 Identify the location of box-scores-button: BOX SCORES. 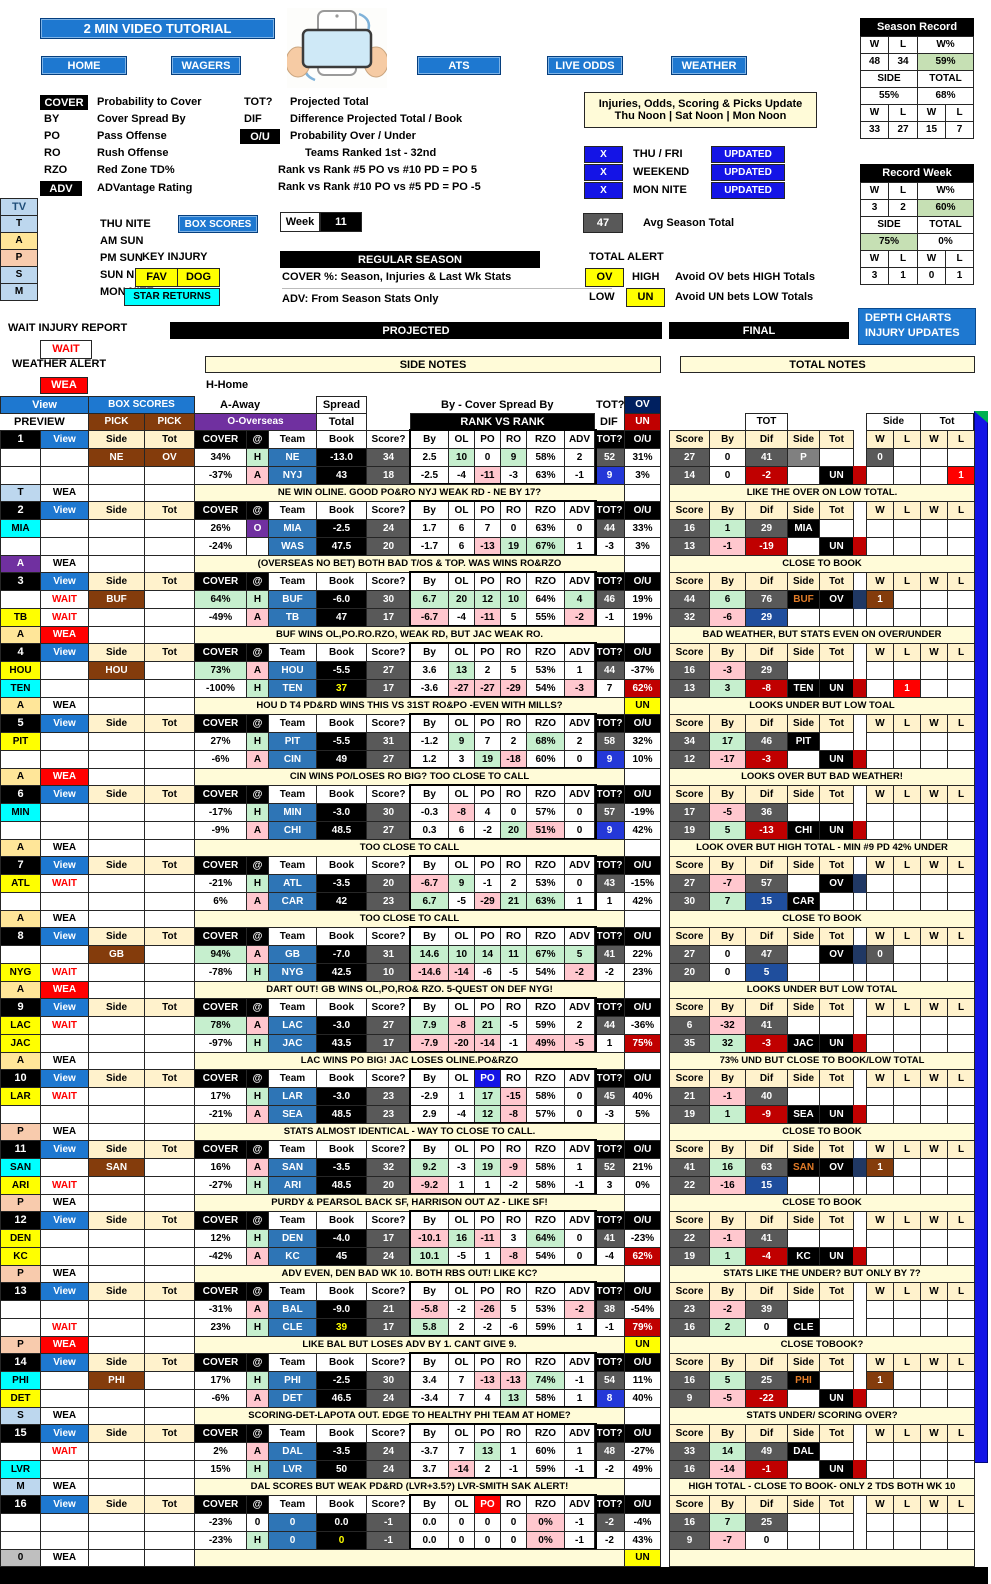
(218, 224).